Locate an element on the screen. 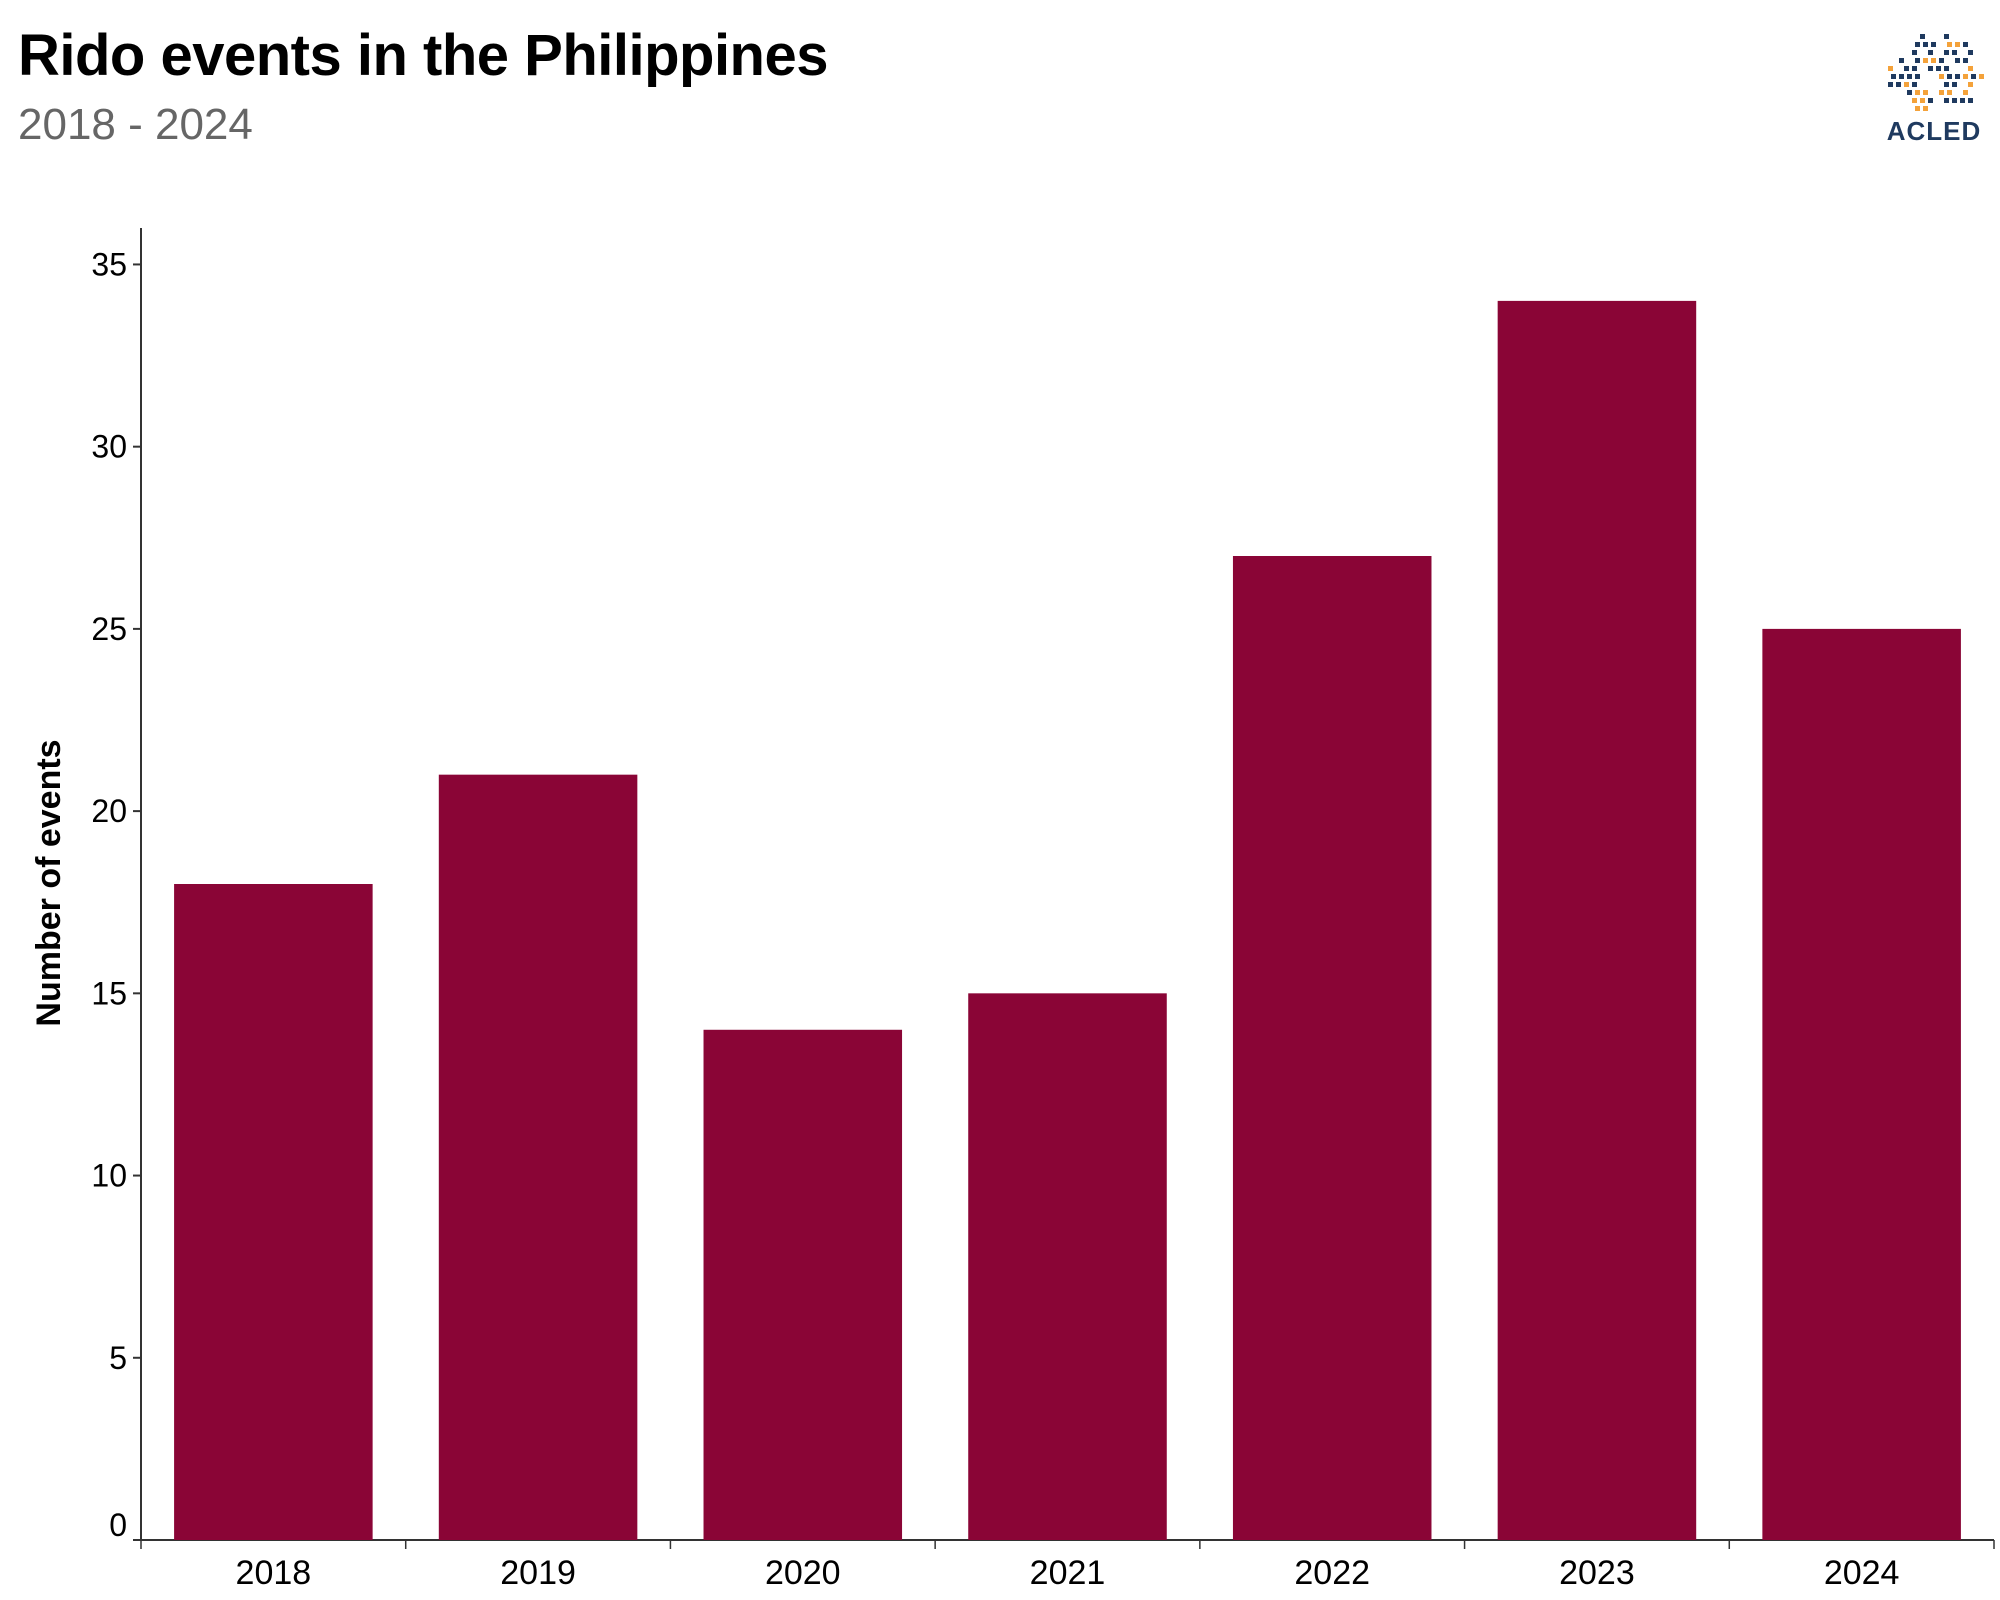  acled-logo: ACLED is located at coordinates (1934, 88).